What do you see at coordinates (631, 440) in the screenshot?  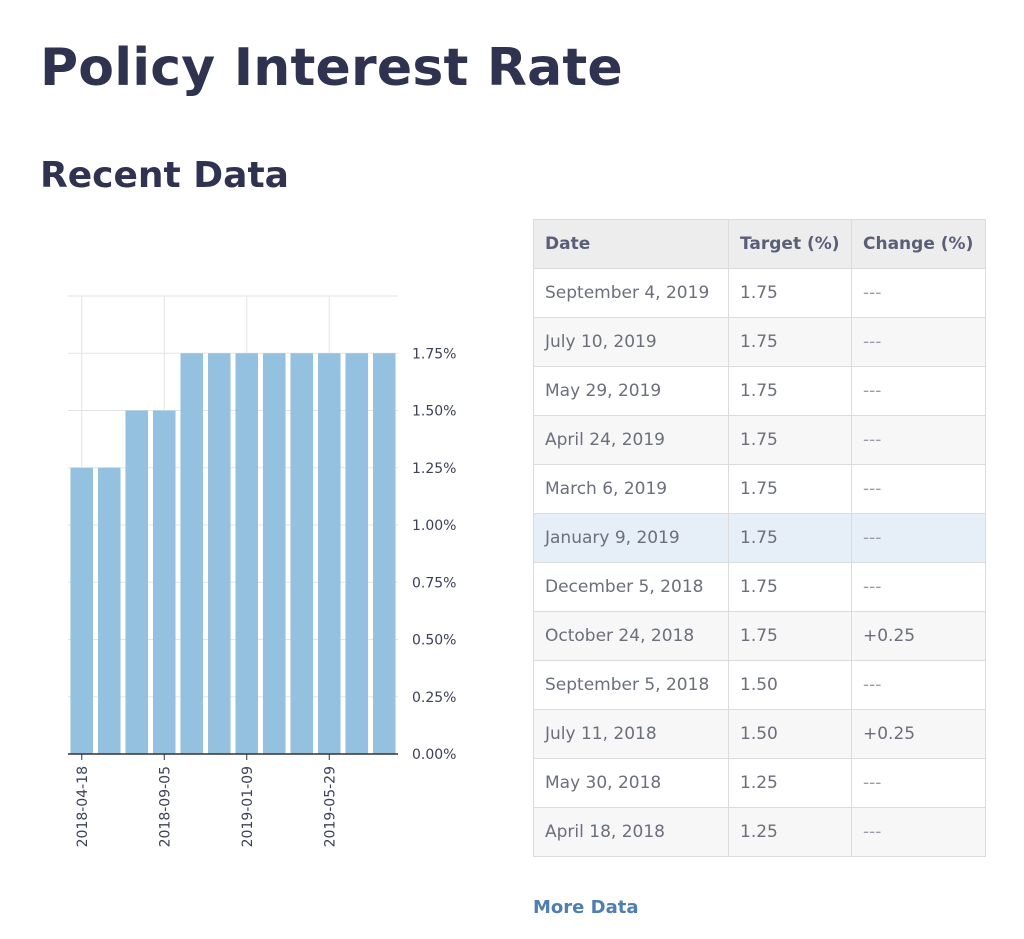 I see `cell-date: April 24, 2019` at bounding box center [631, 440].